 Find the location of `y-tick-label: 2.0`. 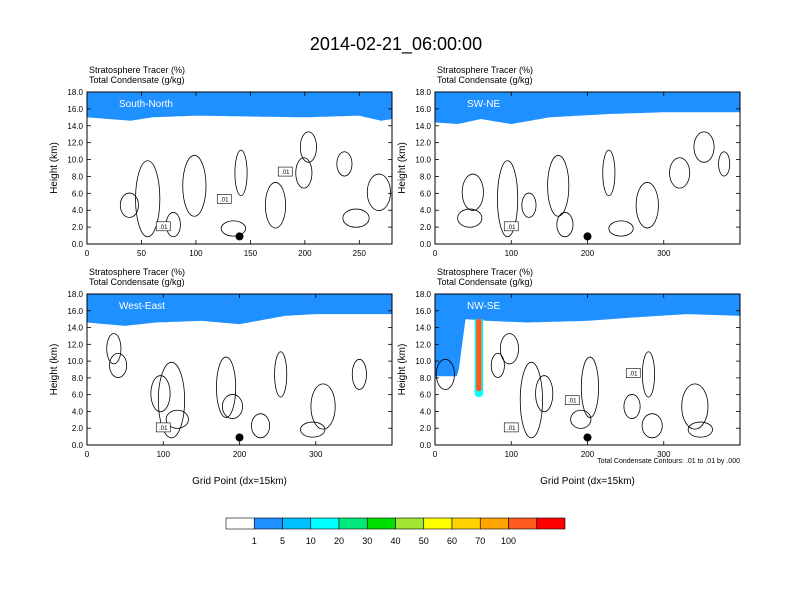

y-tick-label: 2.0 is located at coordinates (78, 428).